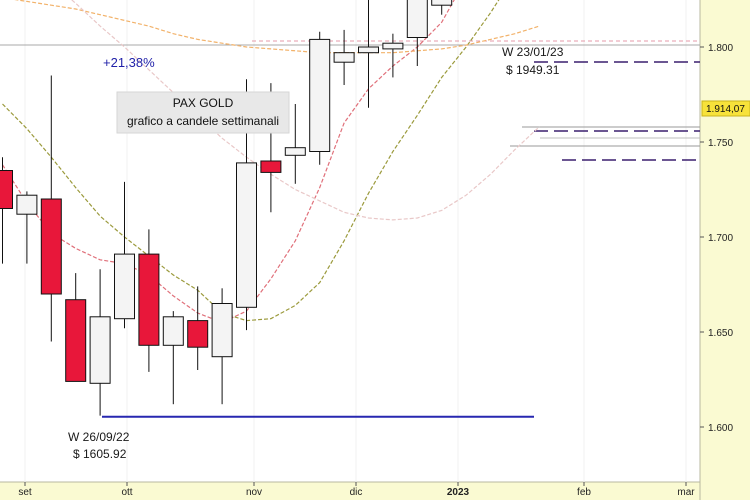 Image resolution: width=750 pixels, height=500 pixels. I want to click on y-tick-label: 1.800, so click(720, 48).